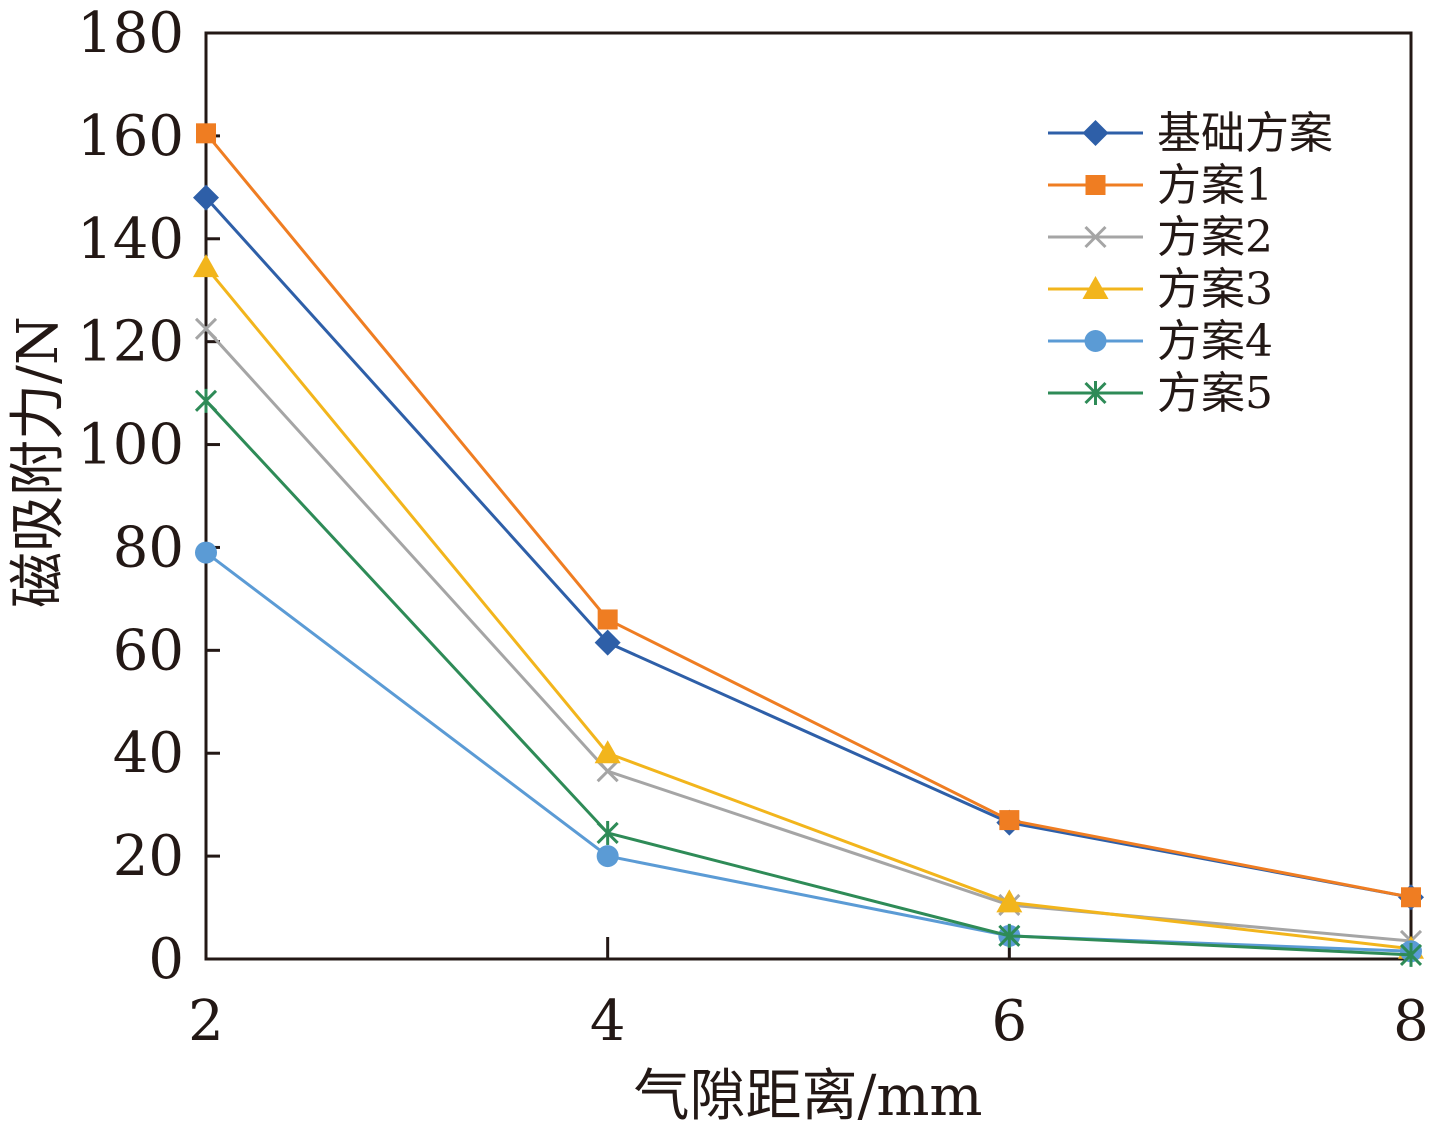 Image resolution: width=1429 pixels, height=1137 pixels. I want to click on x-tick-label: 6, so click(1010, 1021).